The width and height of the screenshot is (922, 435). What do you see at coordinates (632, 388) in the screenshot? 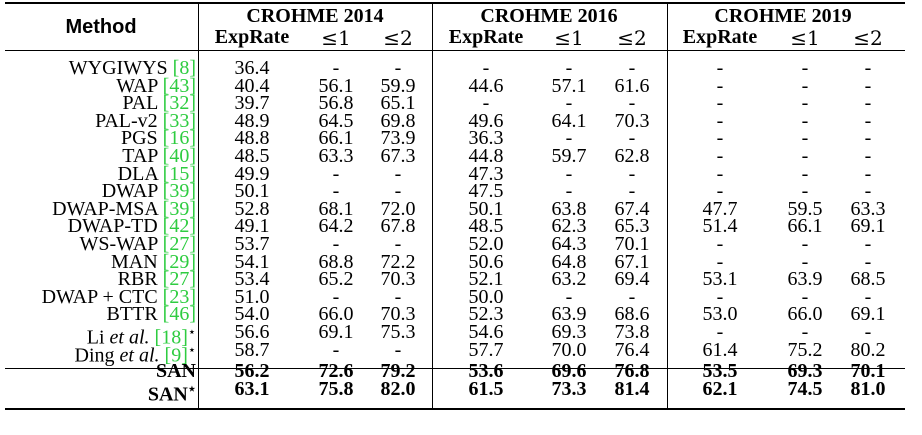
I see `table-cell: 81.4` at bounding box center [632, 388].